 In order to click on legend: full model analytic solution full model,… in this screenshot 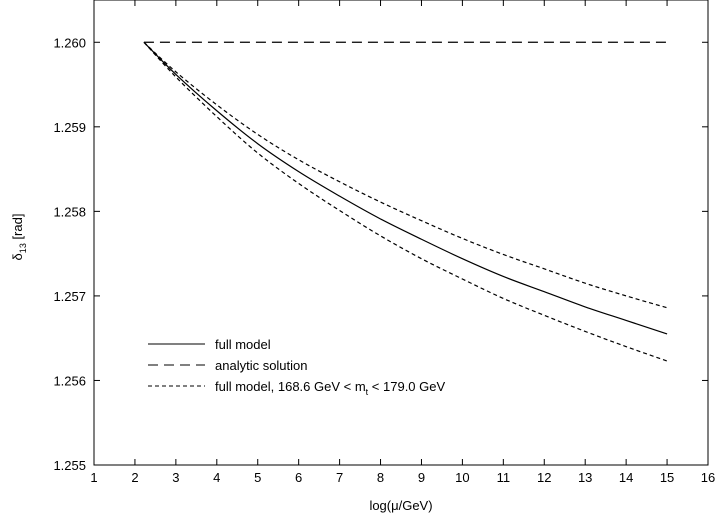, I will do `click(296, 367)`.